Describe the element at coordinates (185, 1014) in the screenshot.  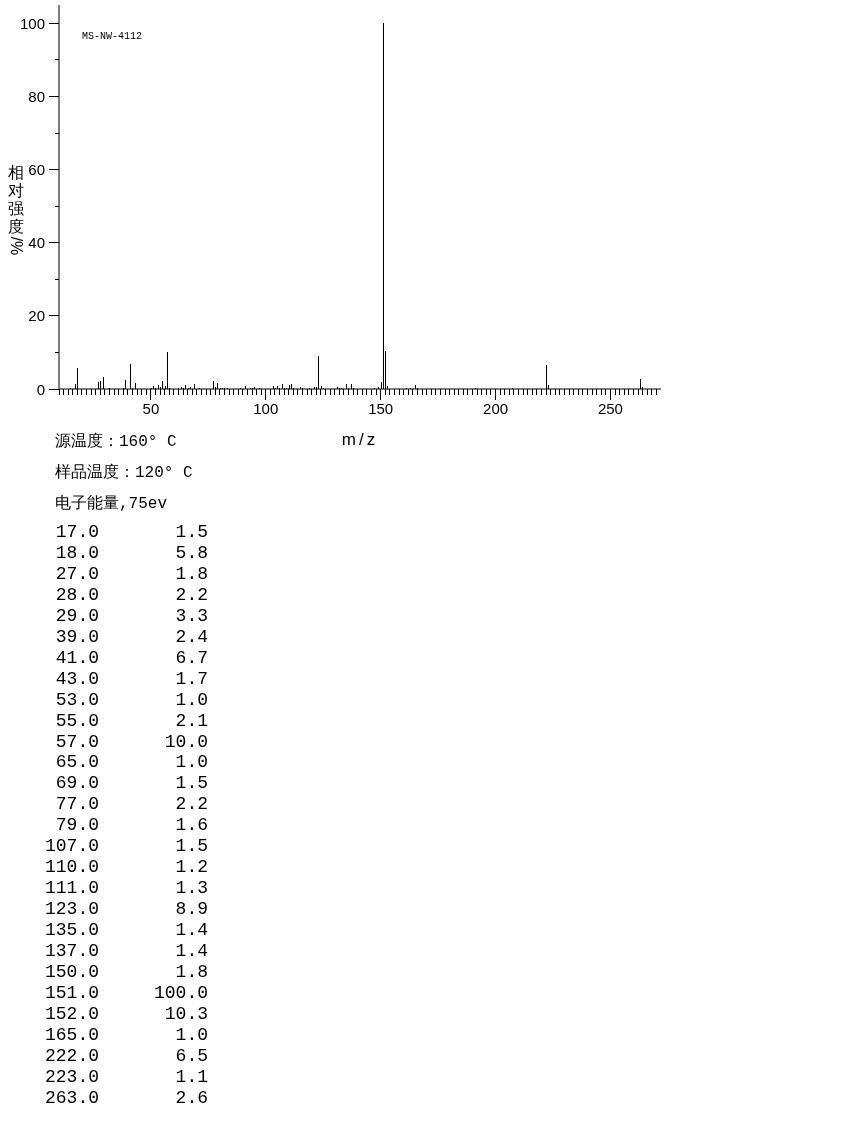
I see `data-label: 10.3` at that location.